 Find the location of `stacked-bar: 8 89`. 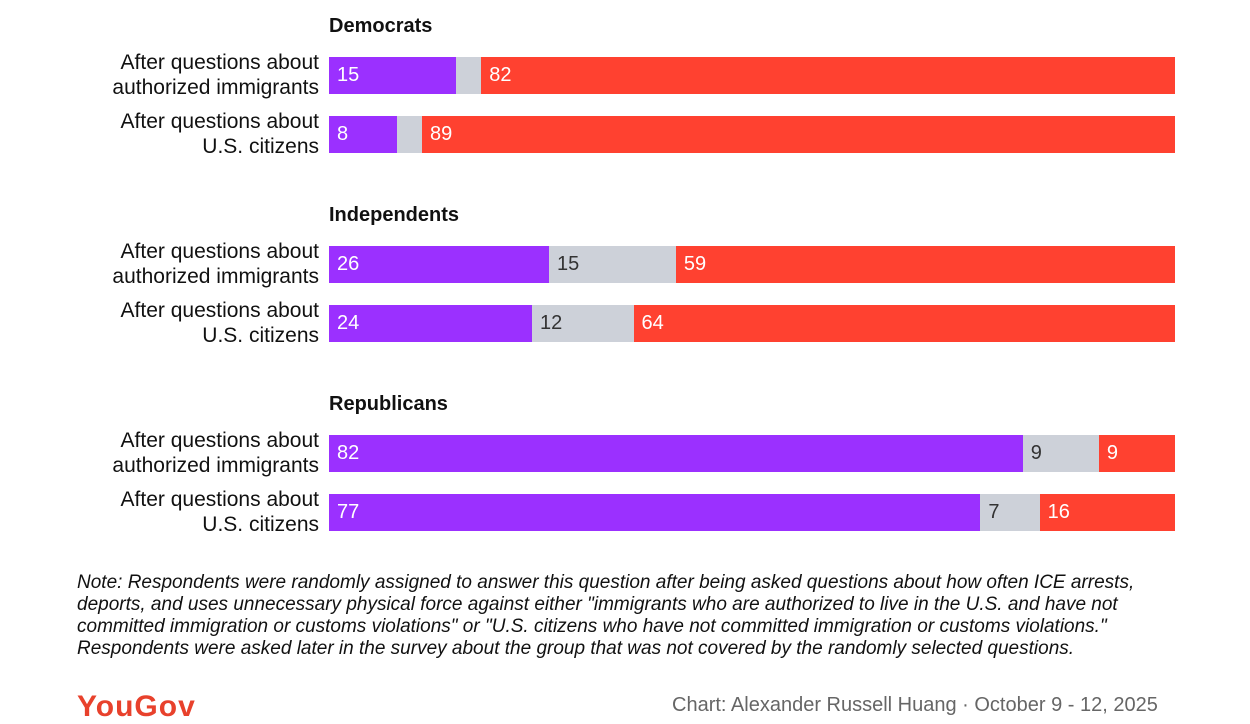

stacked-bar: 8 89 is located at coordinates (752, 134).